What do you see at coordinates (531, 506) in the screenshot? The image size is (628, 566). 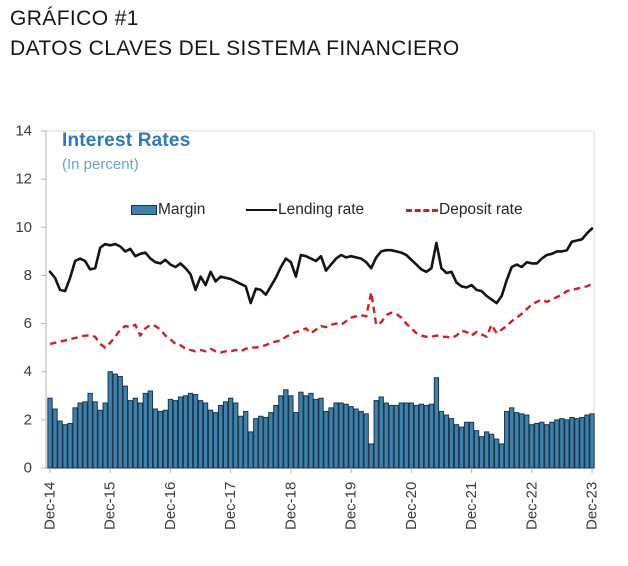 I see `x-axis-label: Dec-22` at bounding box center [531, 506].